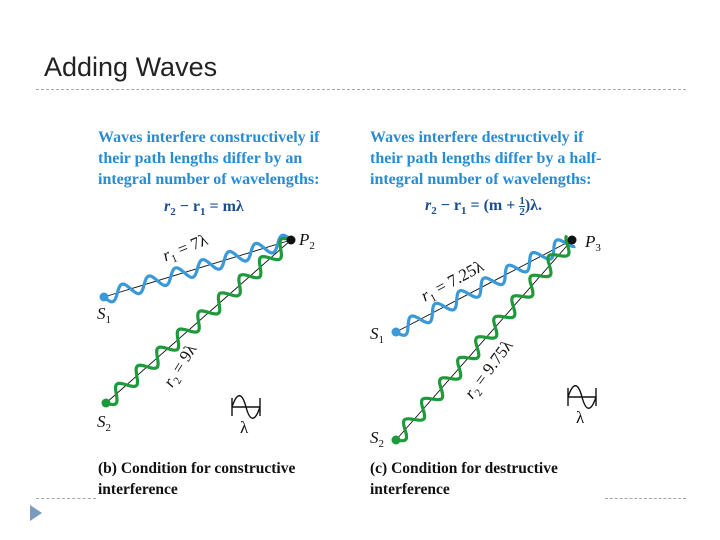 The height and width of the screenshot is (540, 720). What do you see at coordinates (104, 423) in the screenshot?
I see `source-s2-left: S2` at bounding box center [104, 423].